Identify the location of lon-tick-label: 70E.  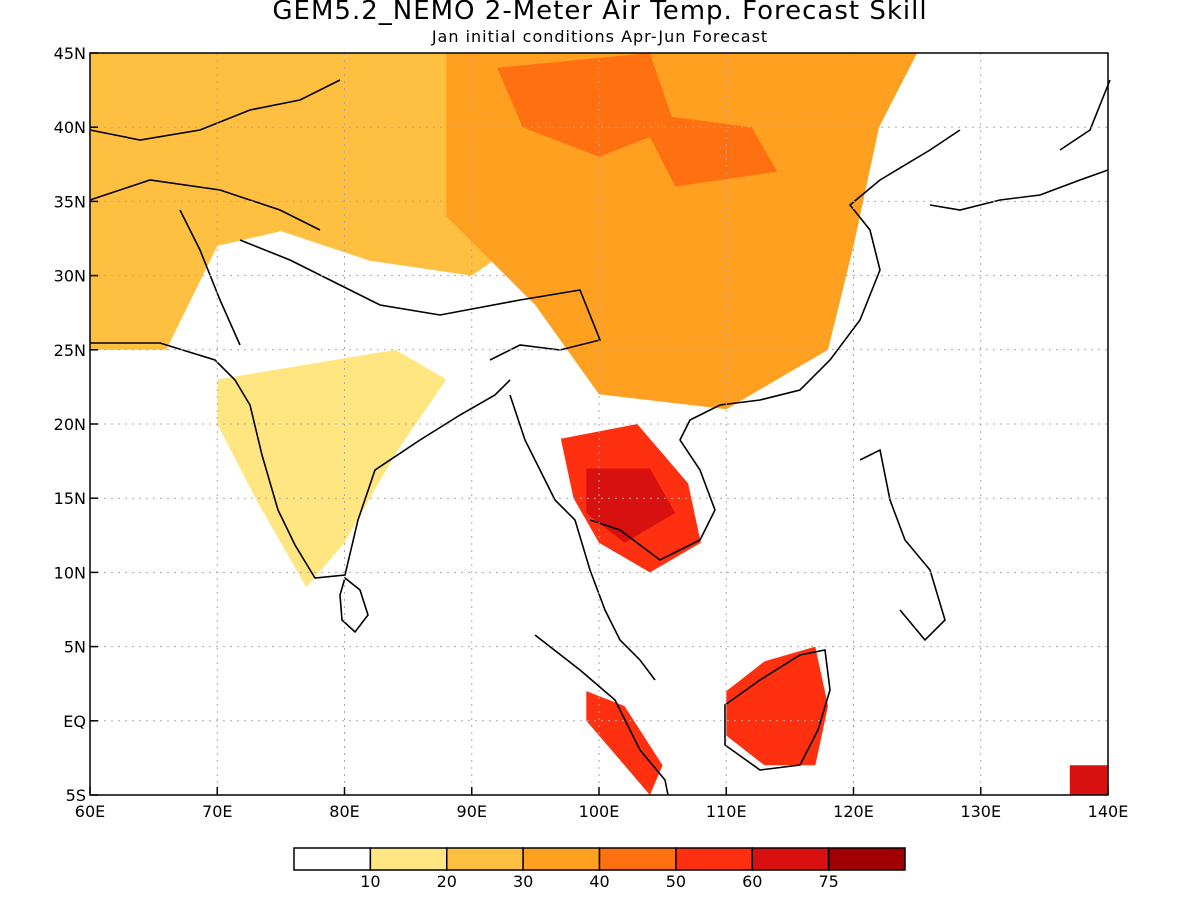
(217, 811).